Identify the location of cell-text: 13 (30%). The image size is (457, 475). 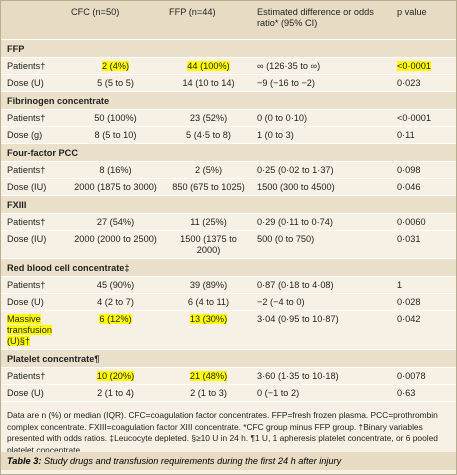
(208, 319).